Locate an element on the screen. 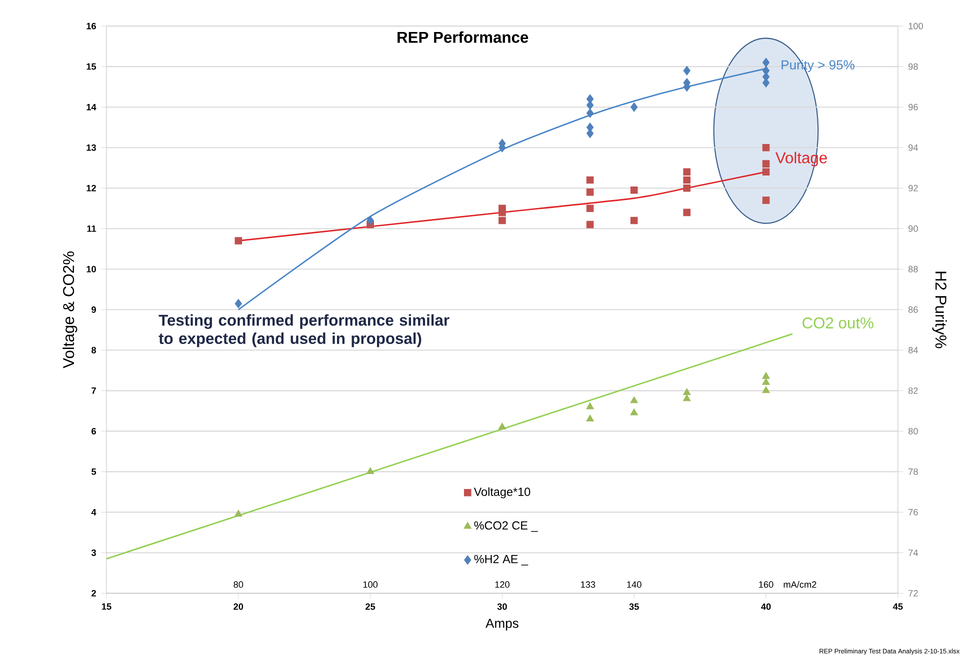 Image resolution: width=967 pixels, height=655 pixels. legend-label: %CO2 CE _ is located at coordinates (506, 527).